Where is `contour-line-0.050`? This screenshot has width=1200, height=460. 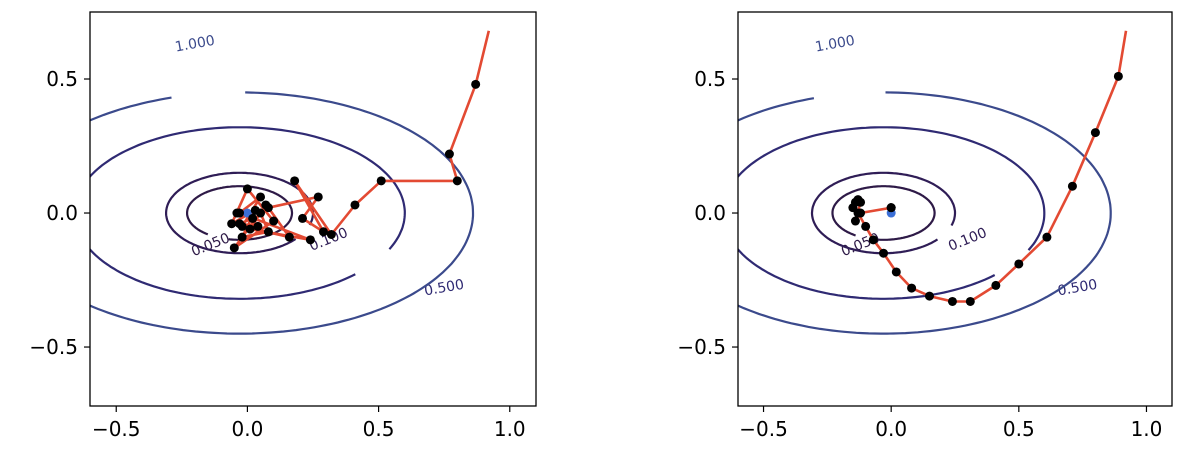
contour-line-0.050 is located at coordinates (883, 213).